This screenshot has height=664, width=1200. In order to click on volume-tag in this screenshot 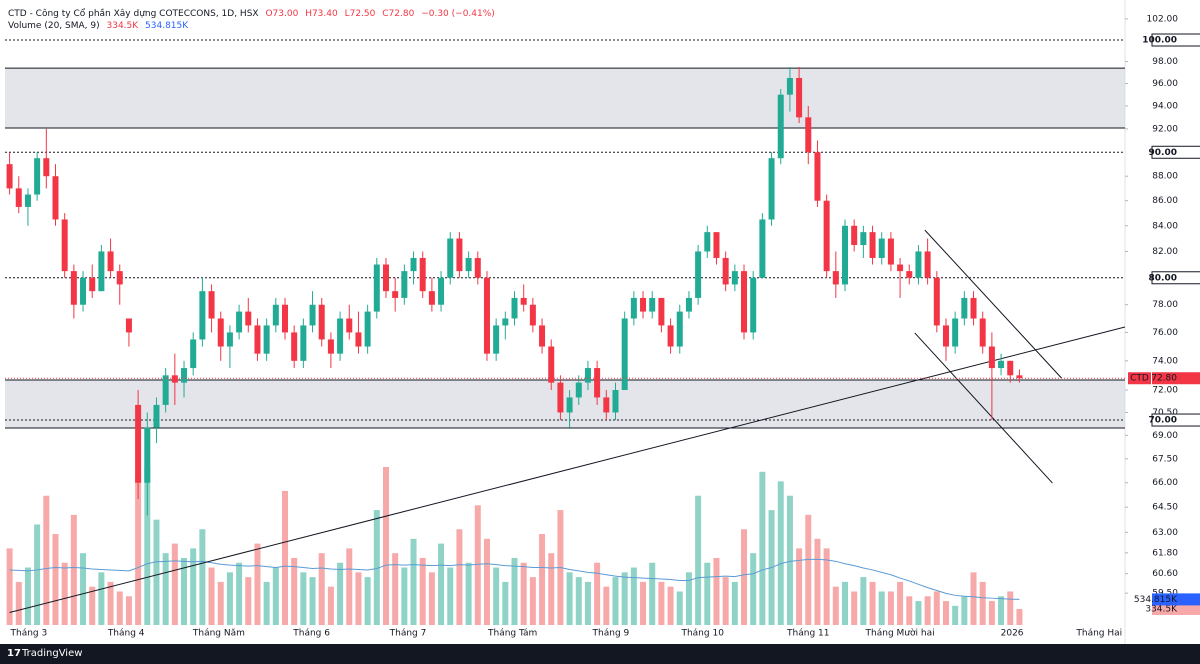, I will do `click(1176, 608)`.